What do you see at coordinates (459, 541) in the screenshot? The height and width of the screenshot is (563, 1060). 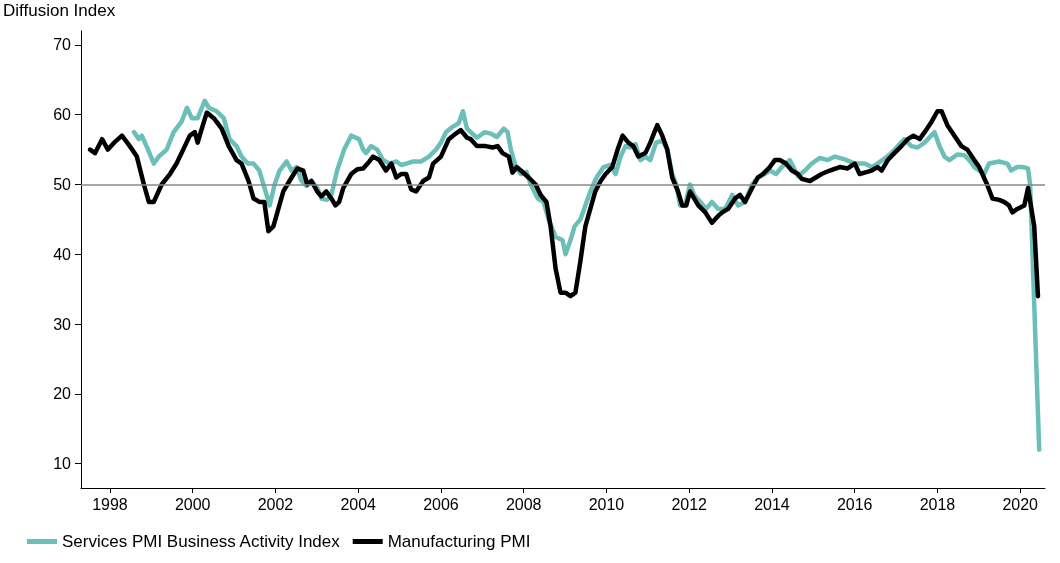 I see `legend-label: Manufacturing PMI` at bounding box center [459, 541].